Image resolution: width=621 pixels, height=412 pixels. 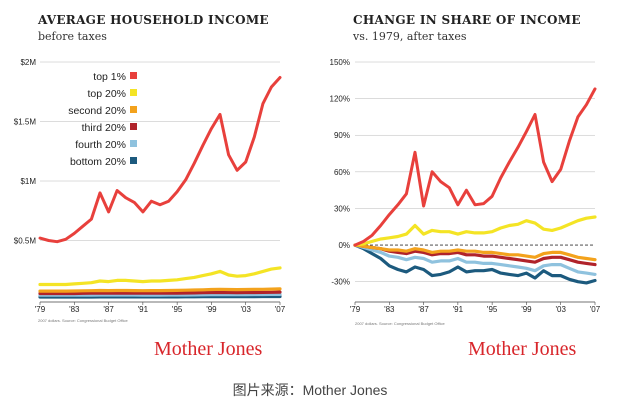 What do you see at coordinates (28, 181) in the screenshot?
I see `y-tick-label: $1M` at bounding box center [28, 181].